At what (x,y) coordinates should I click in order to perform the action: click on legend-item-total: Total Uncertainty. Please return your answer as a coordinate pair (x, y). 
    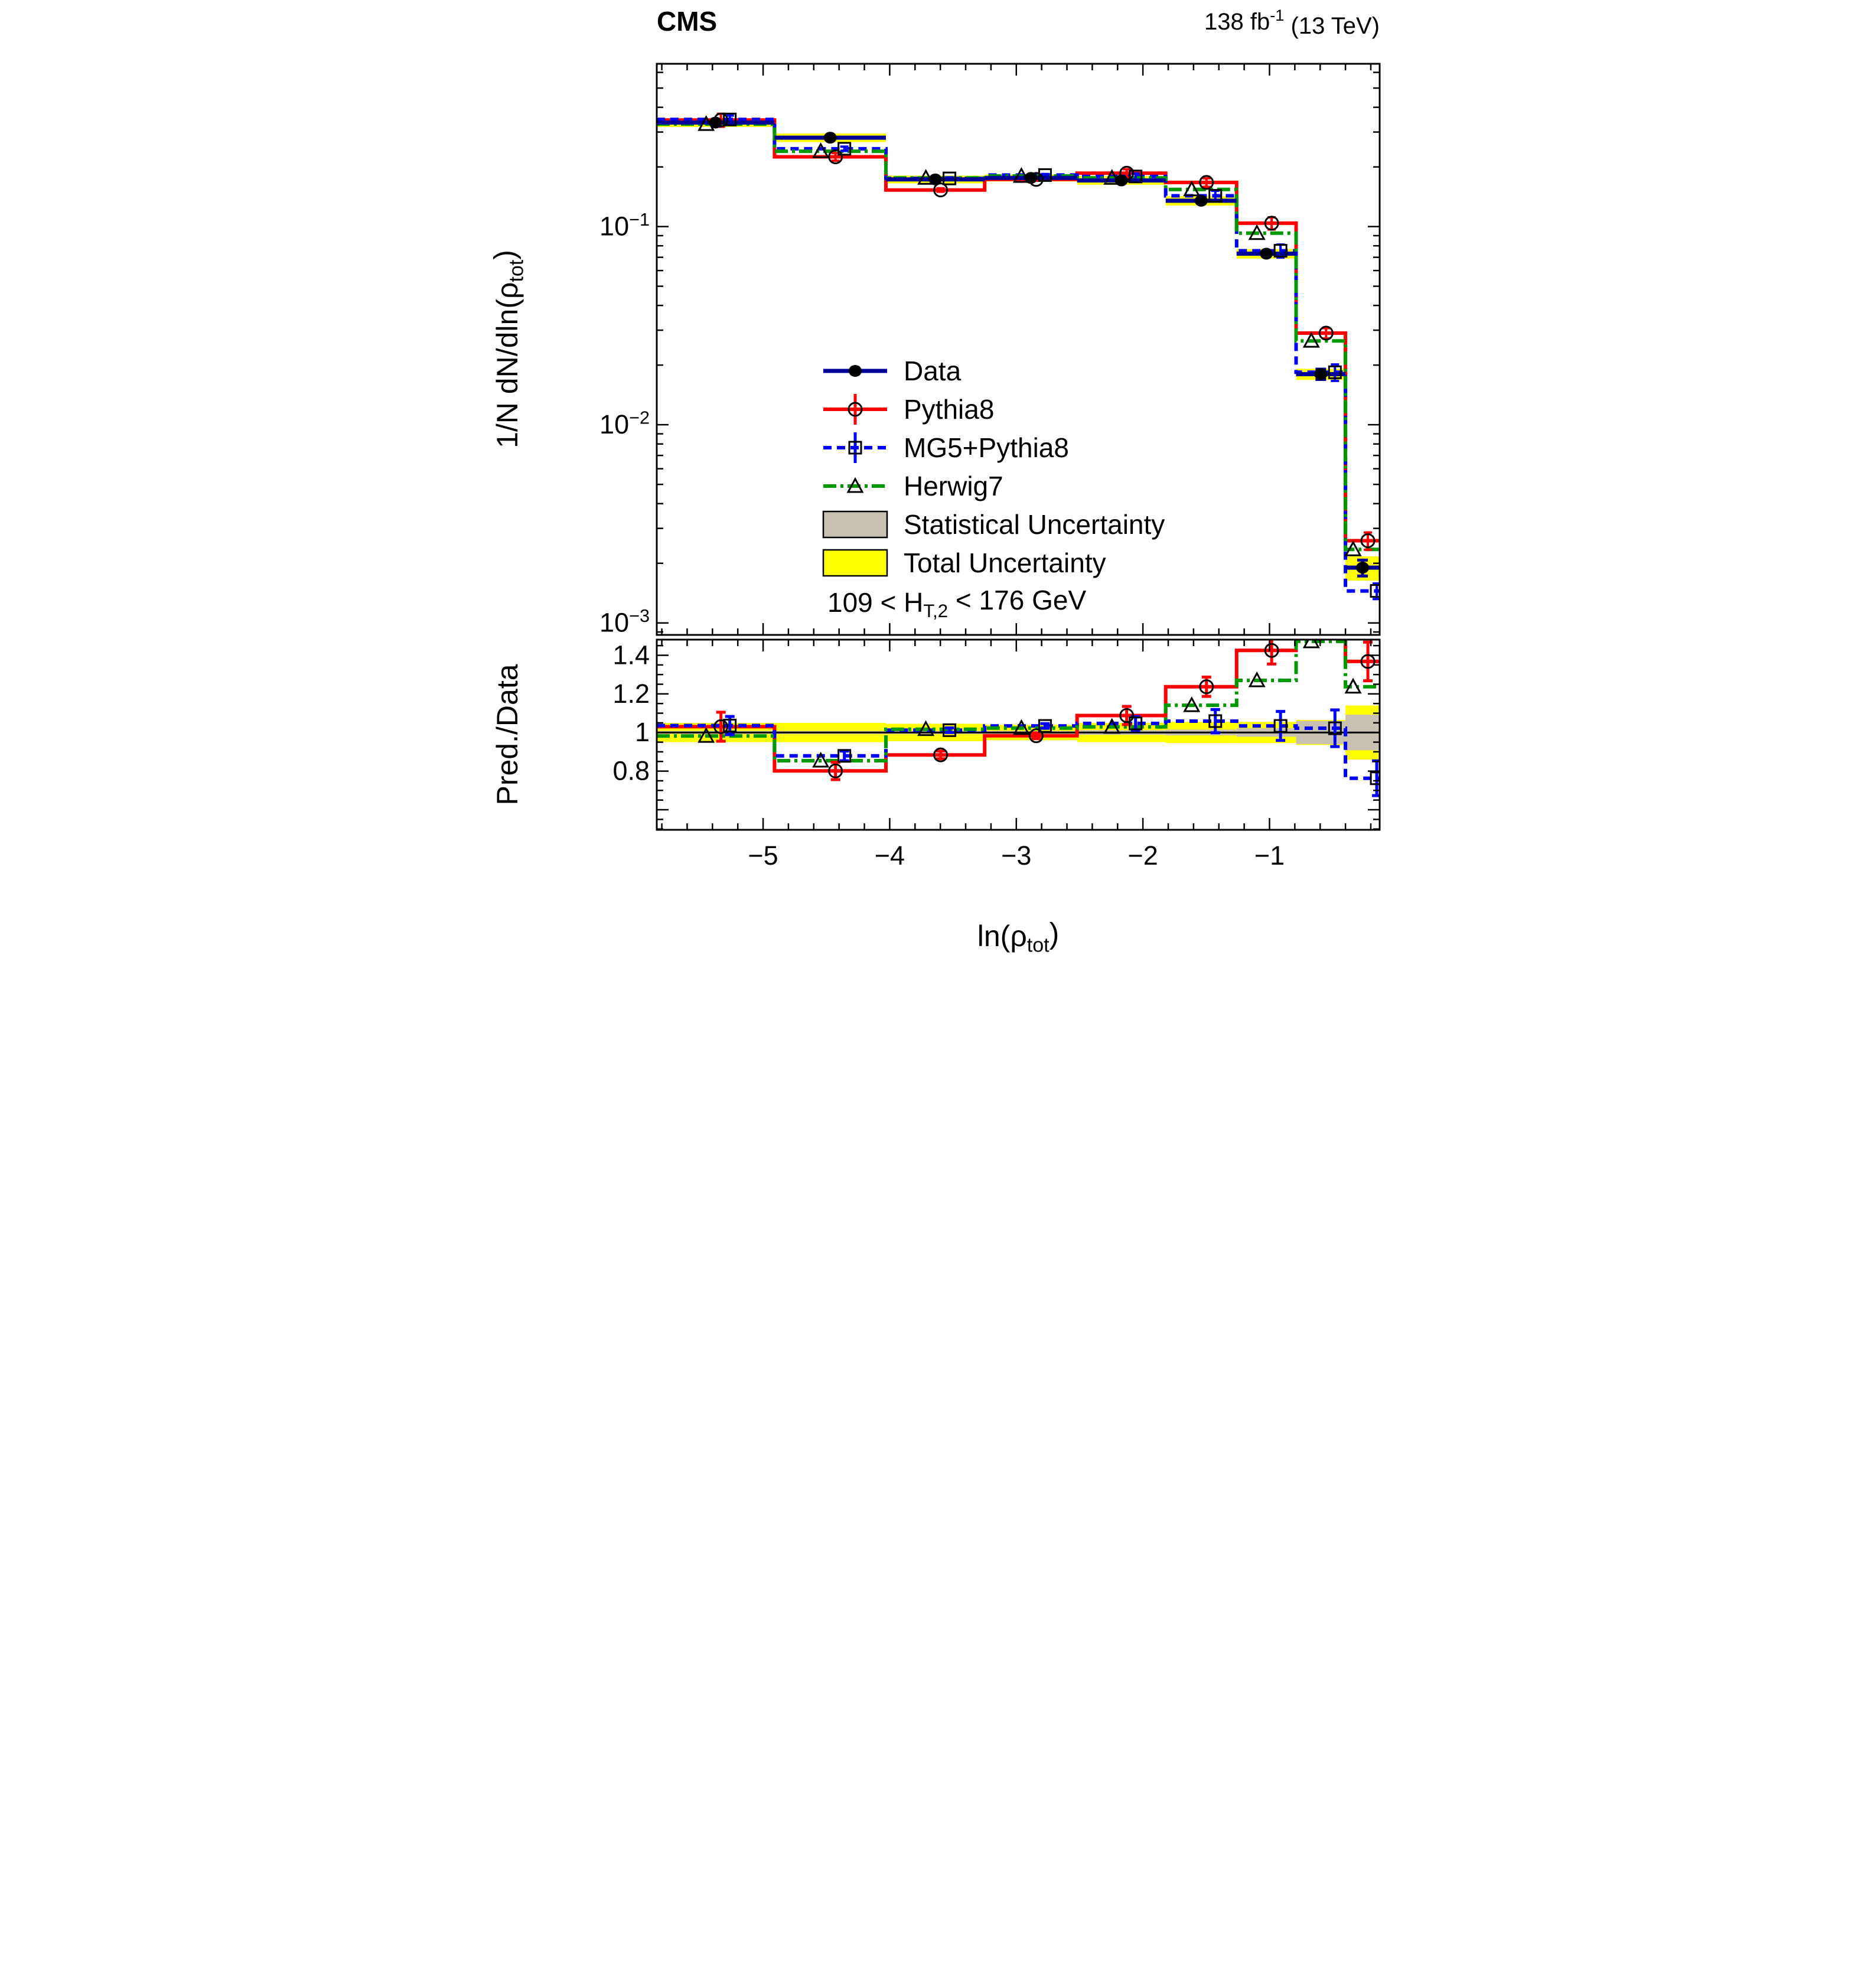
    Looking at the image, I should click on (964, 562).